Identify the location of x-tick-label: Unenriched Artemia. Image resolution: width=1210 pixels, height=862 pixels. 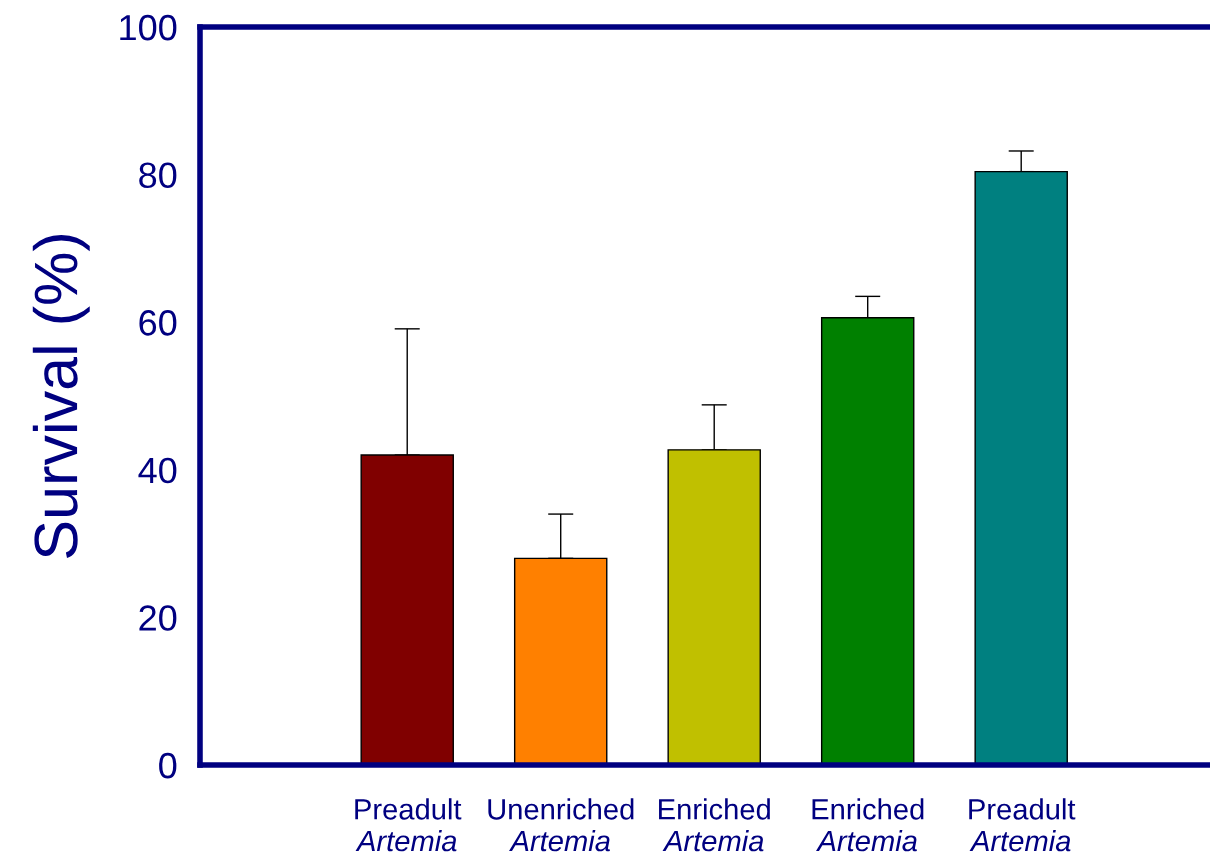
(561, 825).